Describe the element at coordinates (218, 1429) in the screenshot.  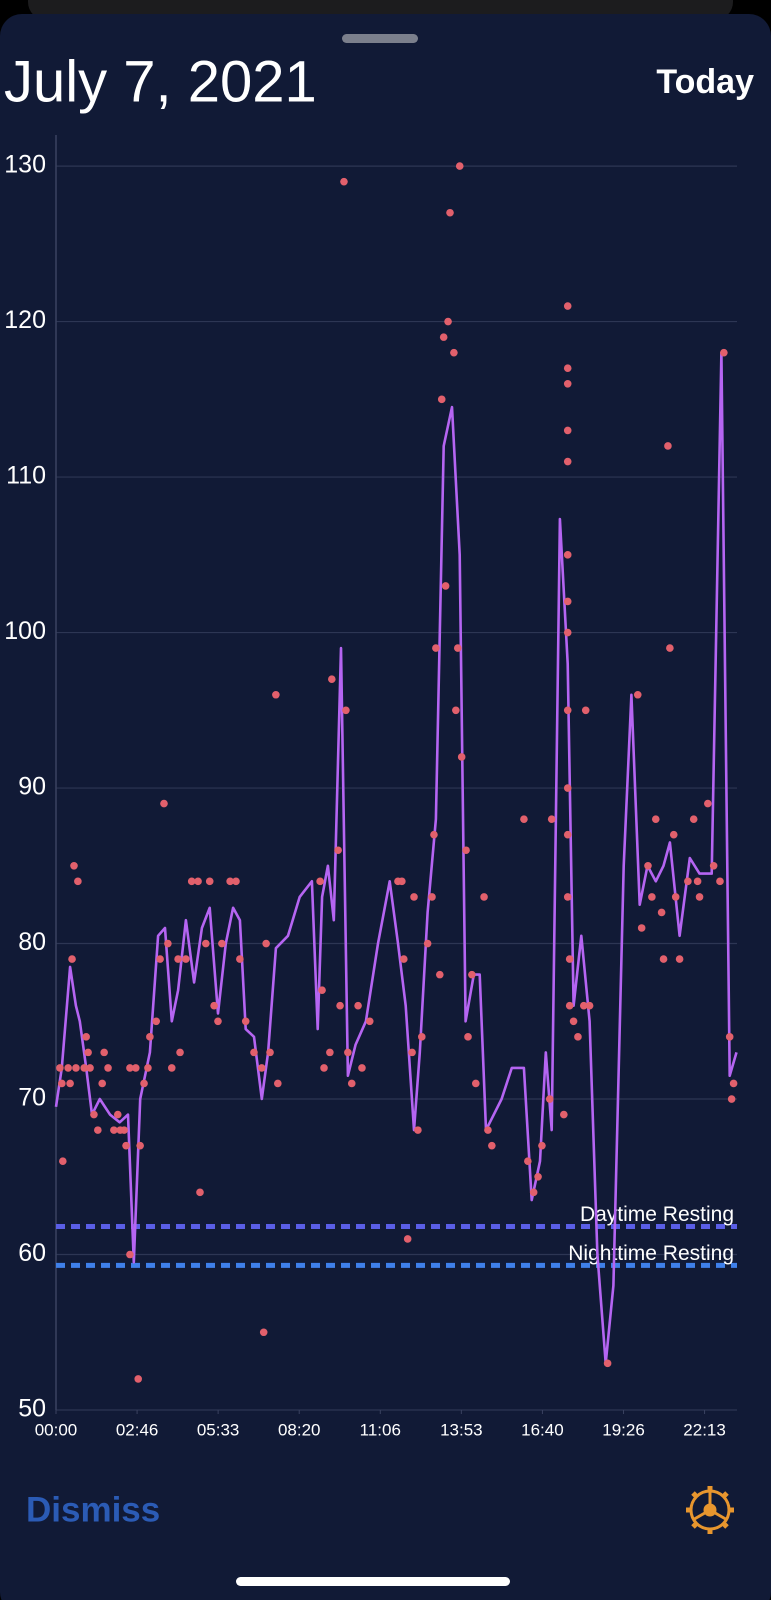
I see `x-tick-label: 05:33` at that location.